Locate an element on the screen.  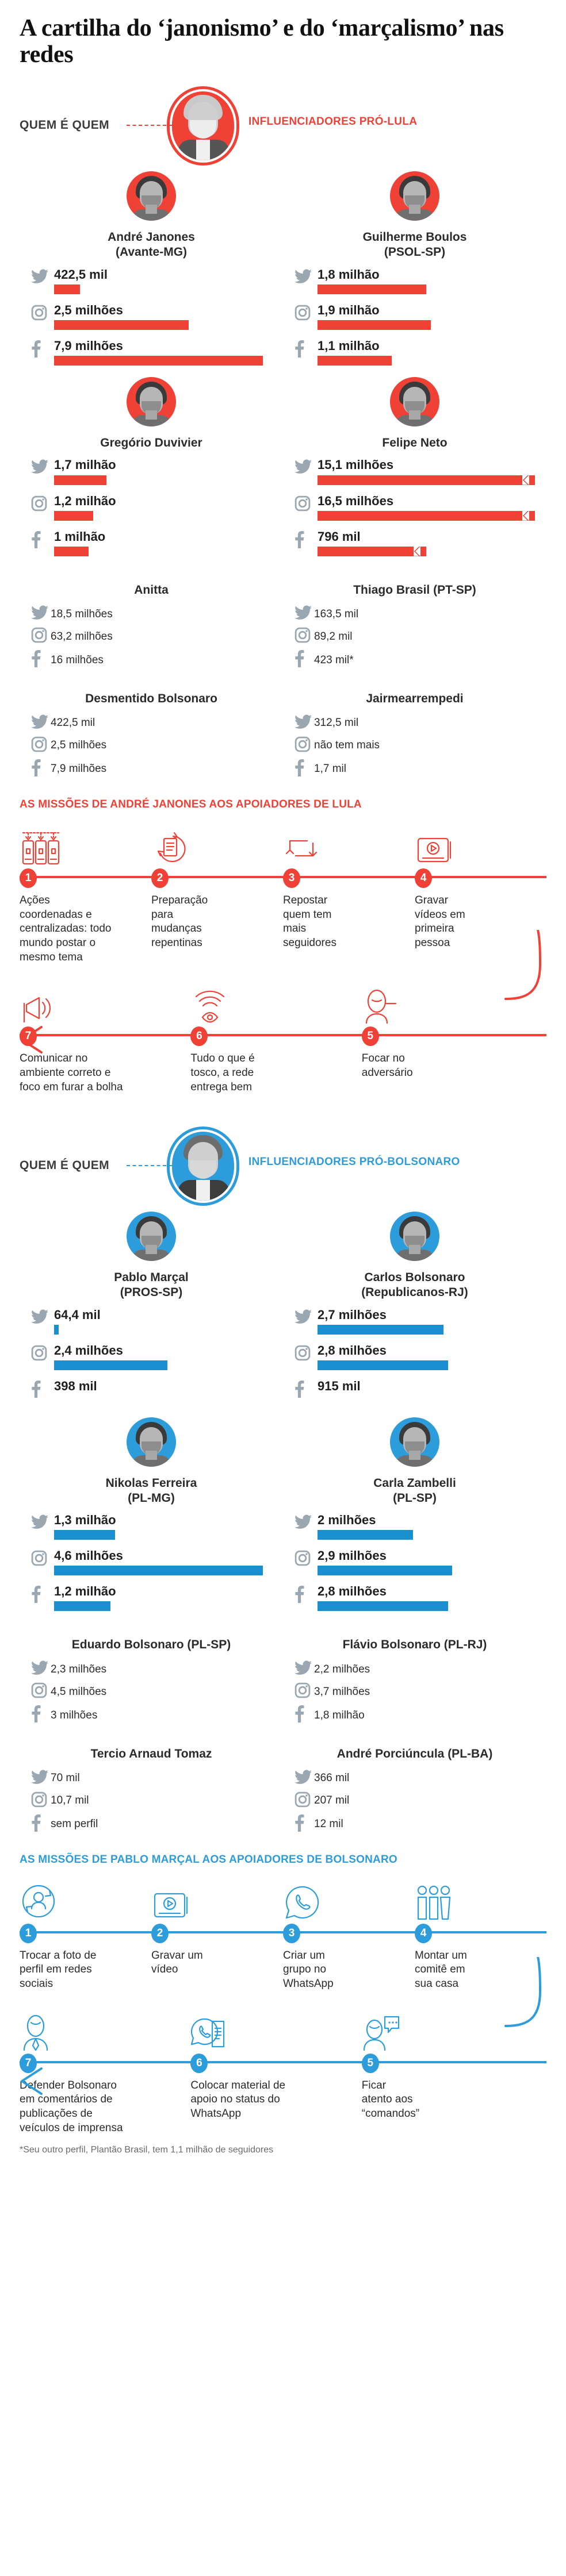
whatsapp-doc-icon is located at coordinates (272, 2026).